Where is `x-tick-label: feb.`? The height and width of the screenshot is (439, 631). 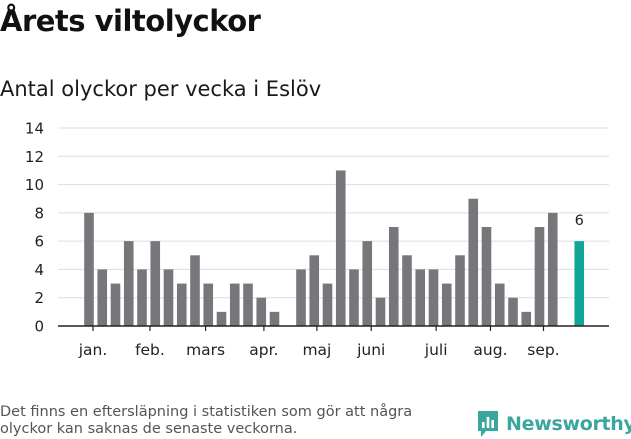 x-tick-label: feb. is located at coordinates (150, 350).